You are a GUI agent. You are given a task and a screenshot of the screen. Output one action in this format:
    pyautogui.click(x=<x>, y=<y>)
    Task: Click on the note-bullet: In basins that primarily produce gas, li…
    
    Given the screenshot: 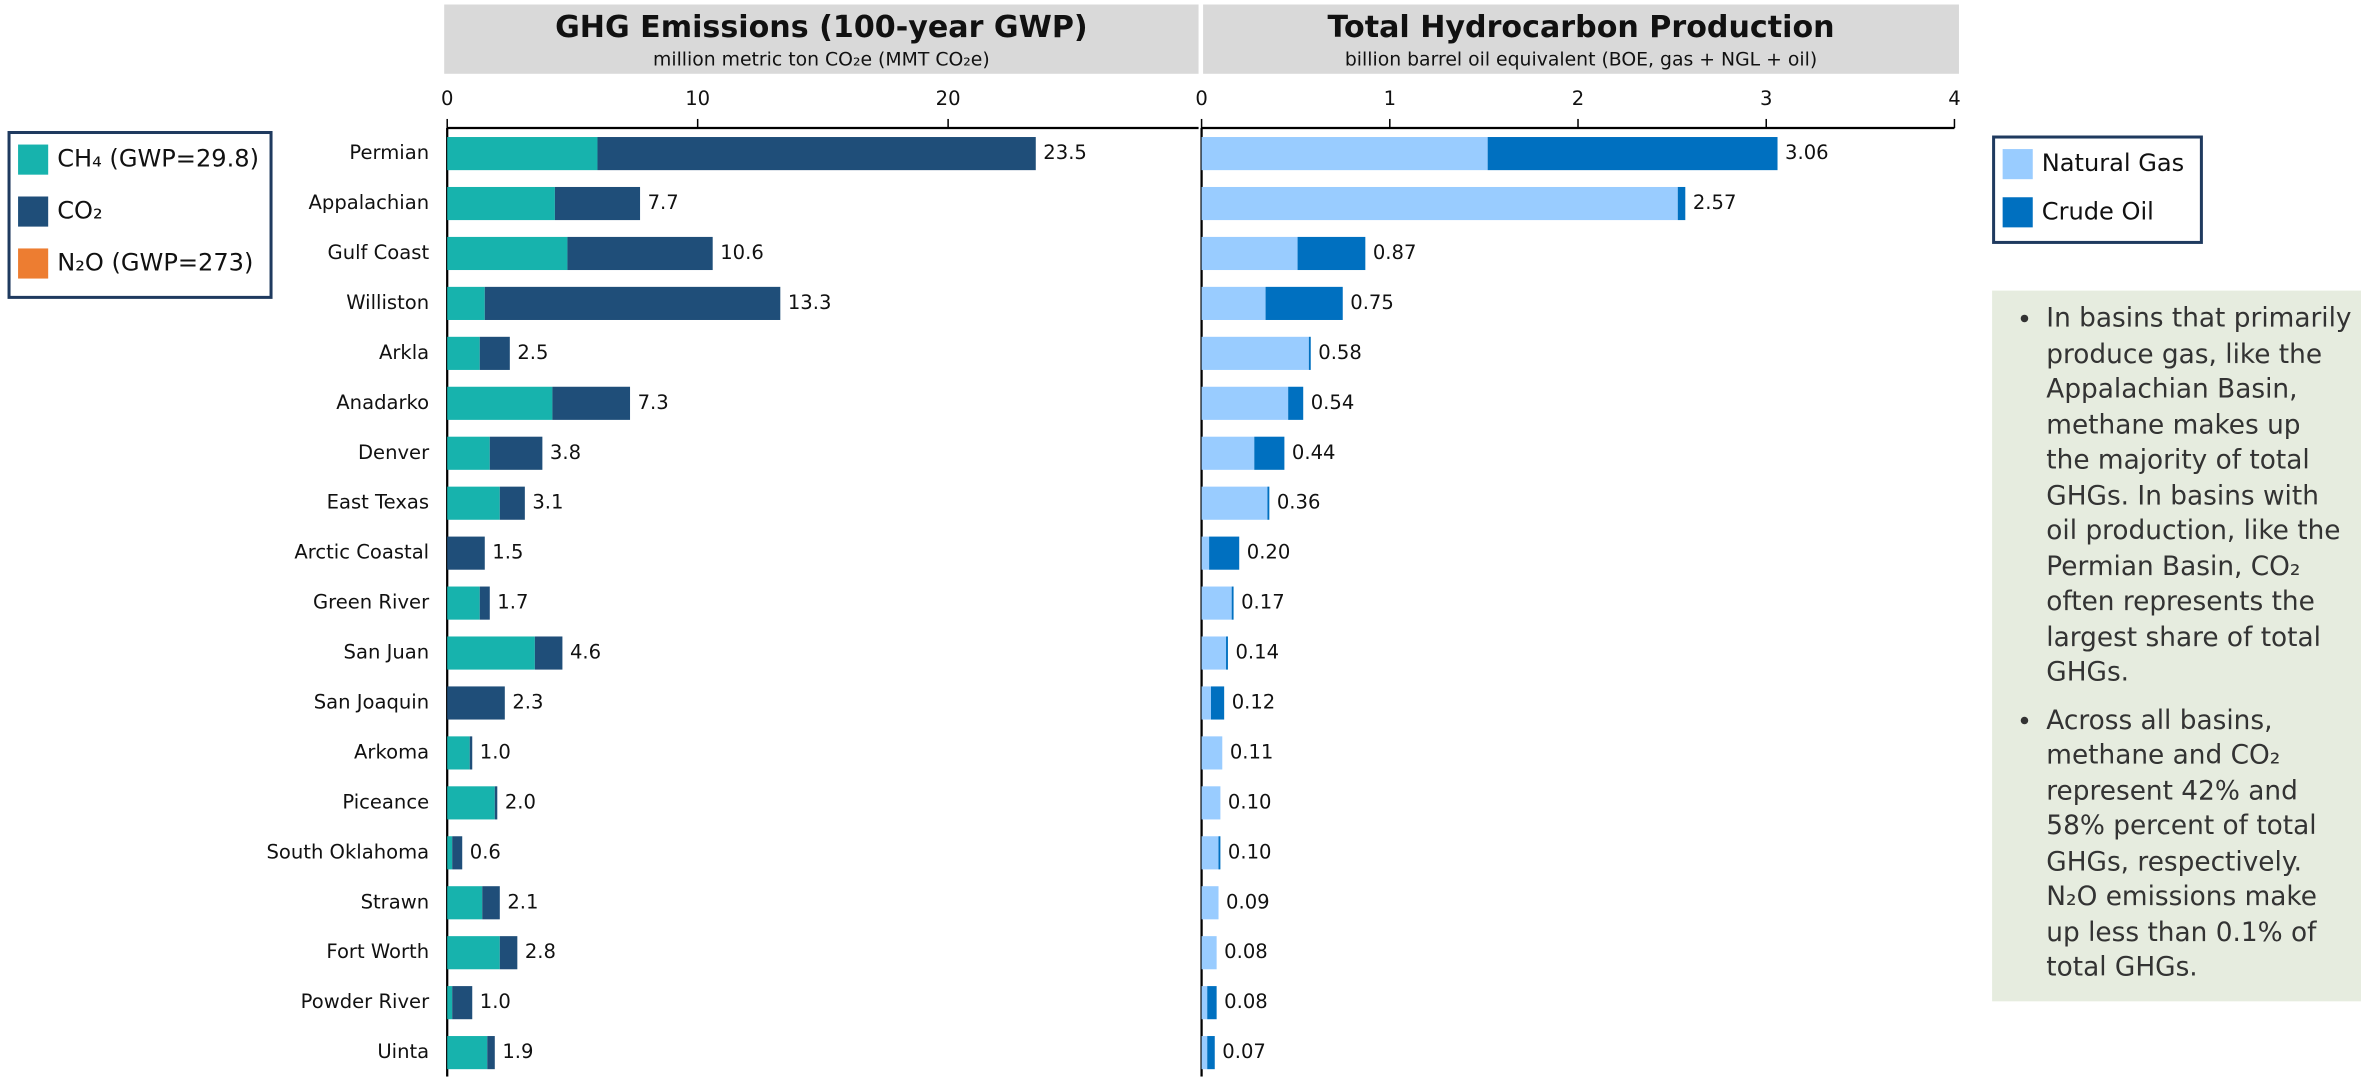 What is the action you would take?
    pyautogui.click(x=2199, y=497)
    